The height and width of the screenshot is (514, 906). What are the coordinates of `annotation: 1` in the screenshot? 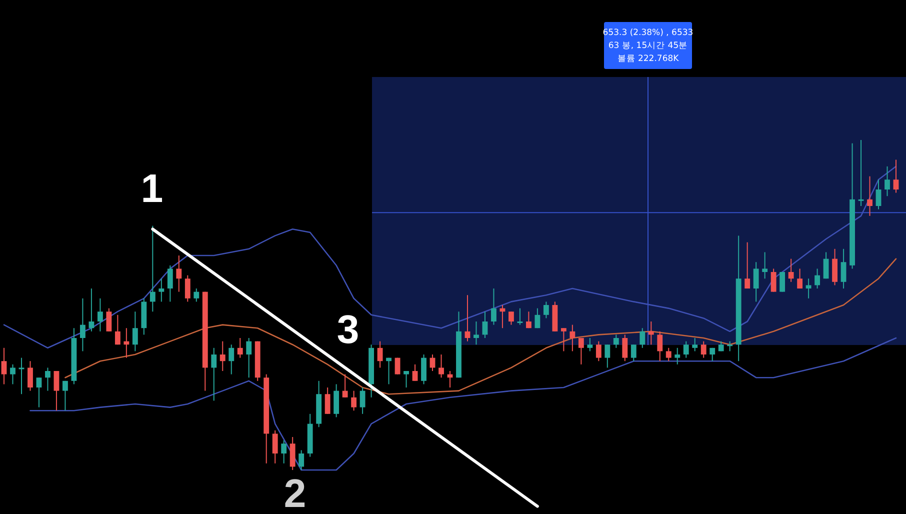 It's located at (152, 189).